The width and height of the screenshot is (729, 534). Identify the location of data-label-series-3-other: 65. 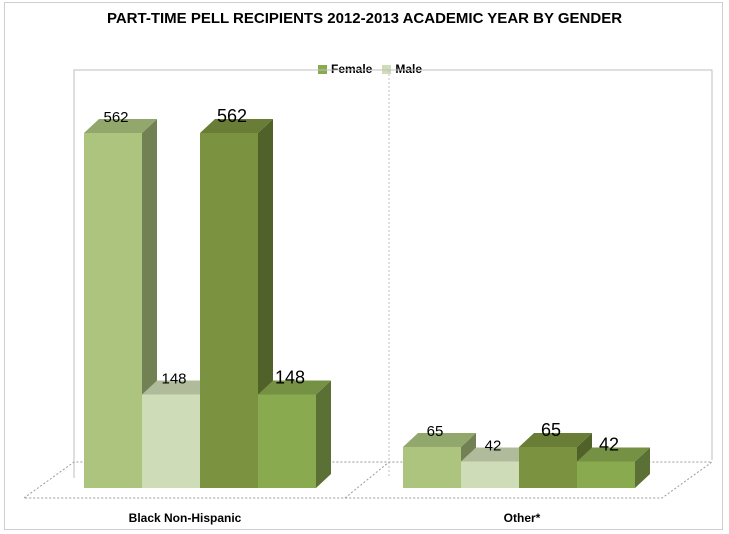
(551, 430).